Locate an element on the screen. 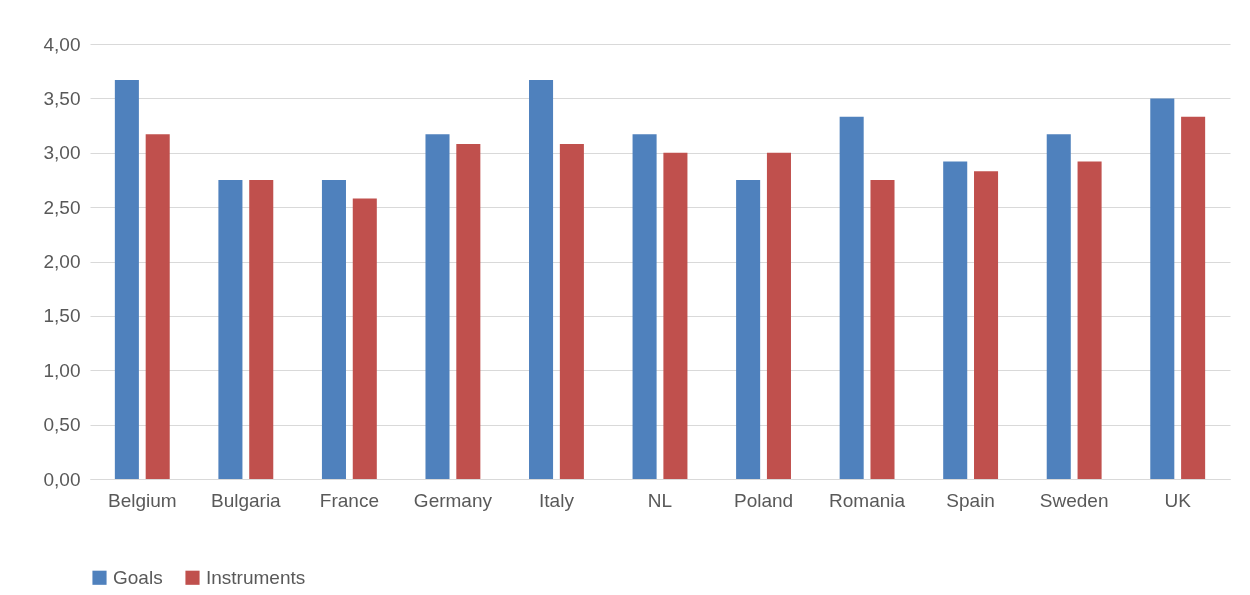  legend-label: Goals is located at coordinates (138, 577).